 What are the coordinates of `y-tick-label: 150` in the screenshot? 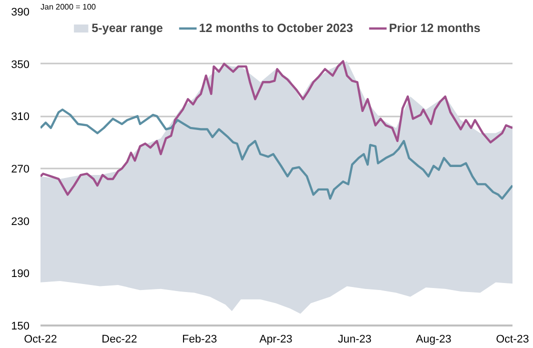 It's located at (20, 326).